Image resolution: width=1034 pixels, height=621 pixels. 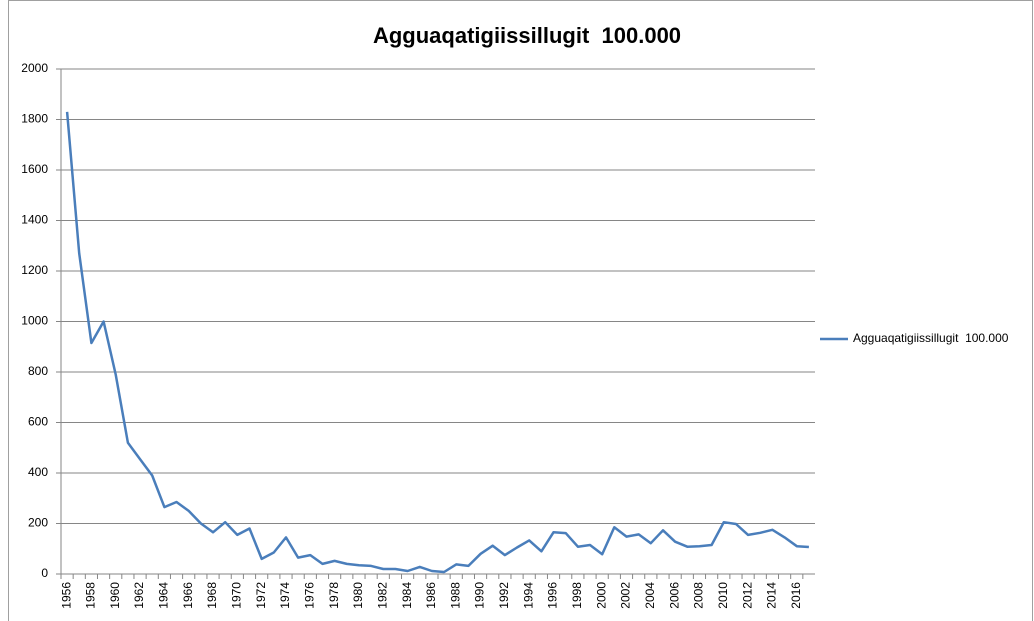 I want to click on x-tick-label: 1984, so click(x=407, y=595).